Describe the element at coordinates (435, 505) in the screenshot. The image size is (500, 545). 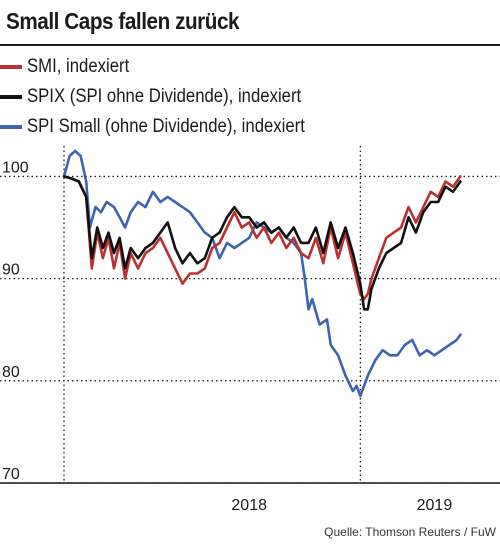
I see `x-tick-label-2019: 2019` at that location.